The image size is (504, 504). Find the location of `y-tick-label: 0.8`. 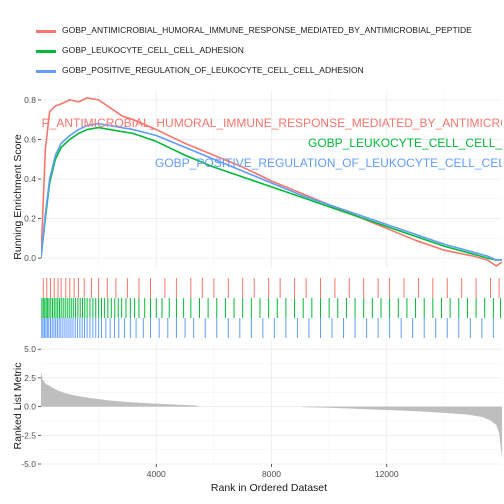

y-tick-label: 0.8 is located at coordinates (30, 100).